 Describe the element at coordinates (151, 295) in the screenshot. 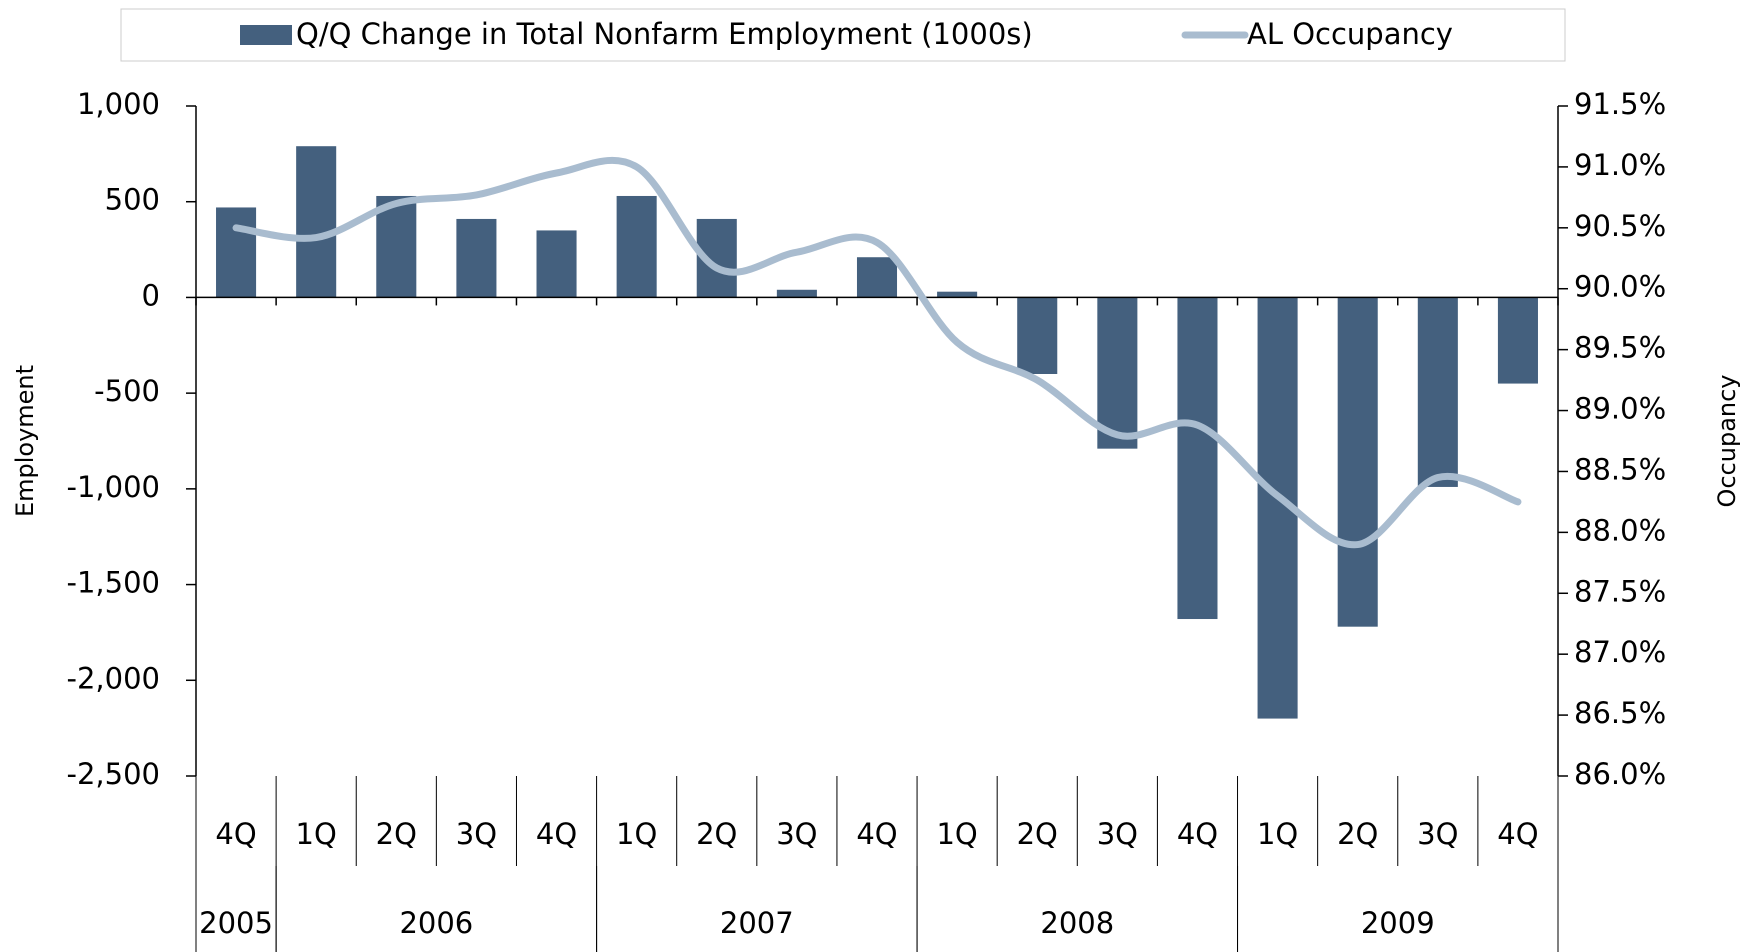

I see `y-tick-label: 0` at that location.